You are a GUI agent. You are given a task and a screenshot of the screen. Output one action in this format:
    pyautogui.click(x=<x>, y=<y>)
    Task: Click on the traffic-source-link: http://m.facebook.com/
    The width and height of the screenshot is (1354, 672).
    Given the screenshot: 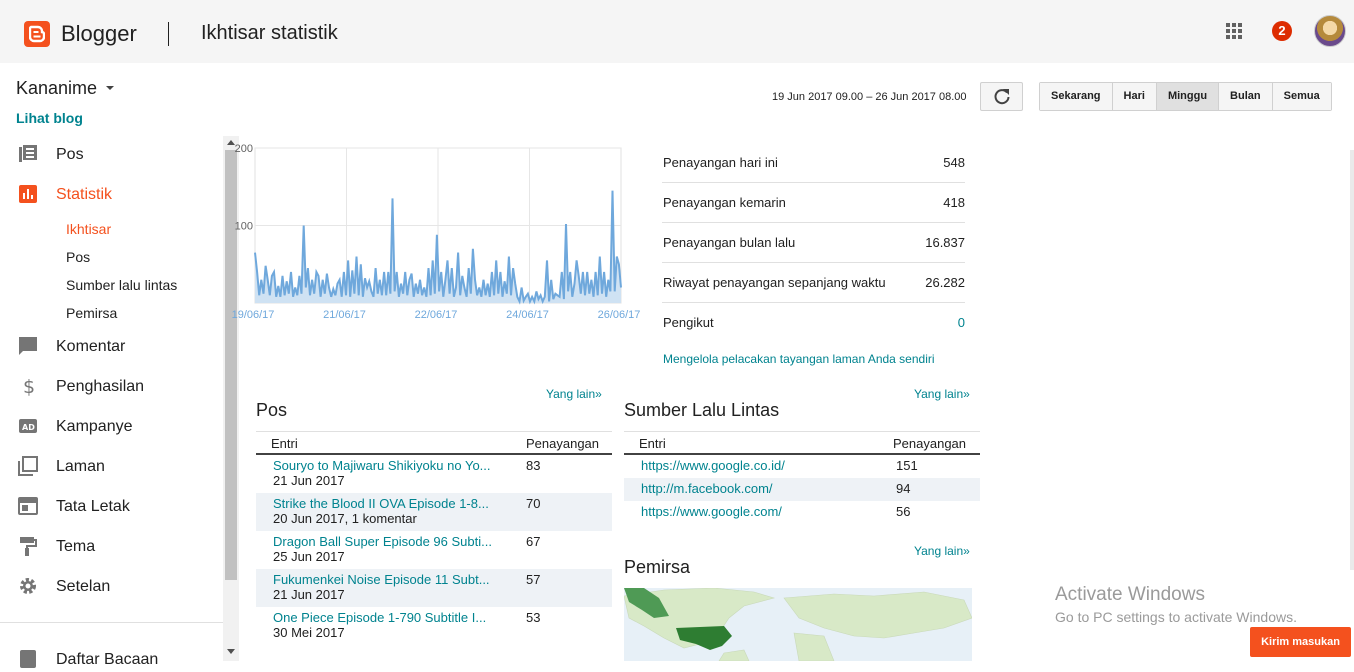 What is the action you would take?
    pyautogui.click(x=707, y=488)
    